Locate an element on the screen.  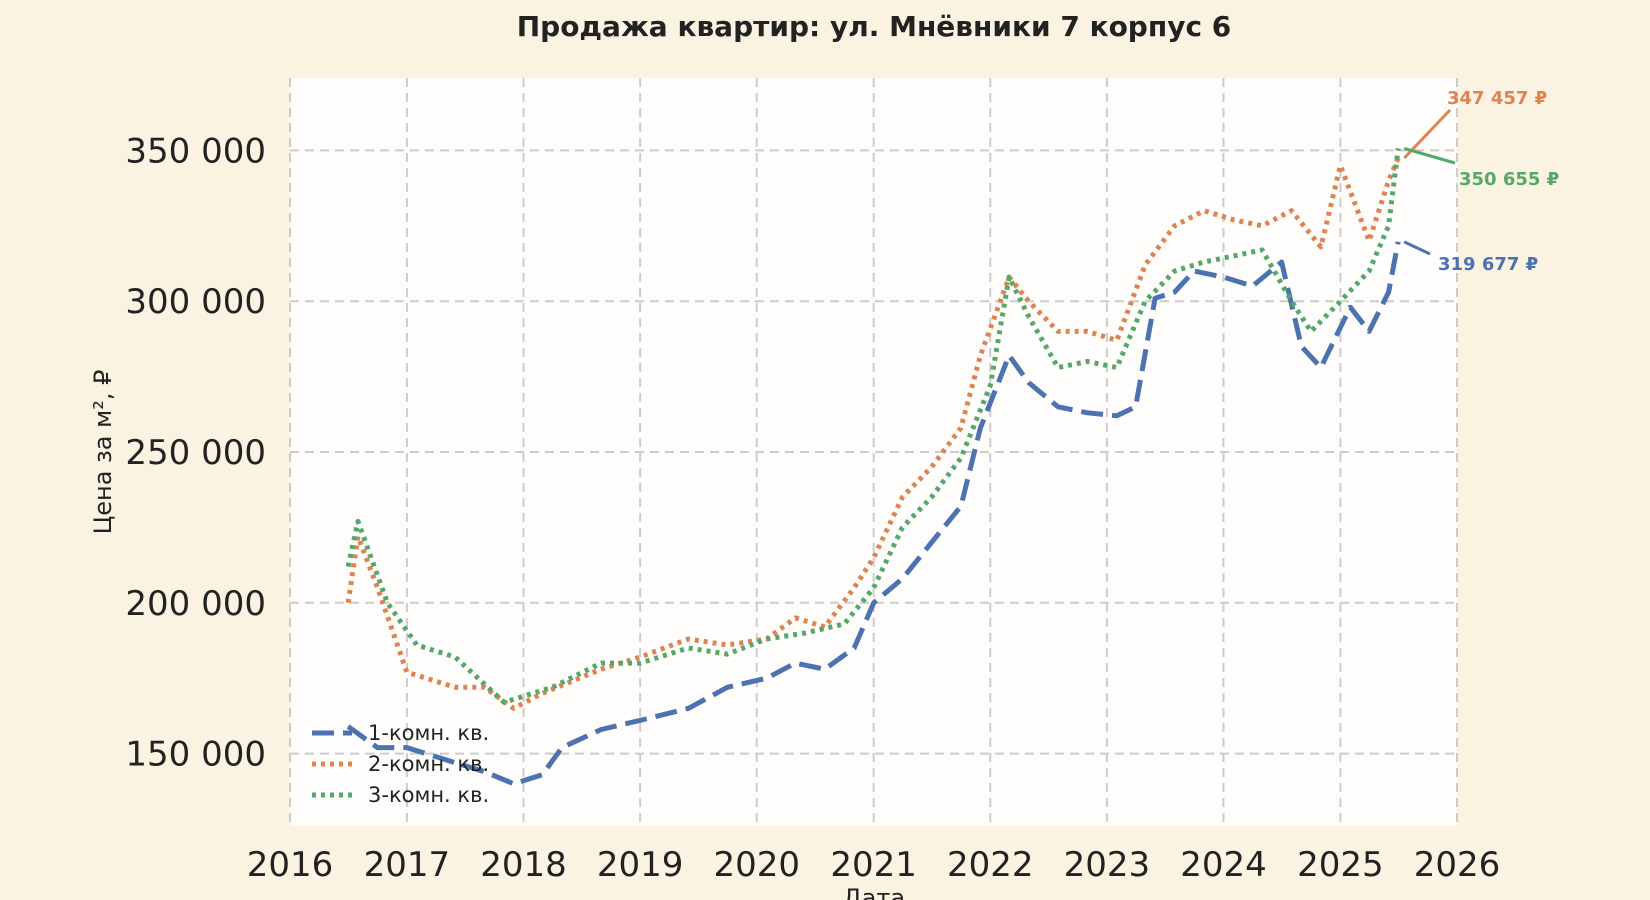
legend-label: 3-комн. кв. is located at coordinates (428, 795).